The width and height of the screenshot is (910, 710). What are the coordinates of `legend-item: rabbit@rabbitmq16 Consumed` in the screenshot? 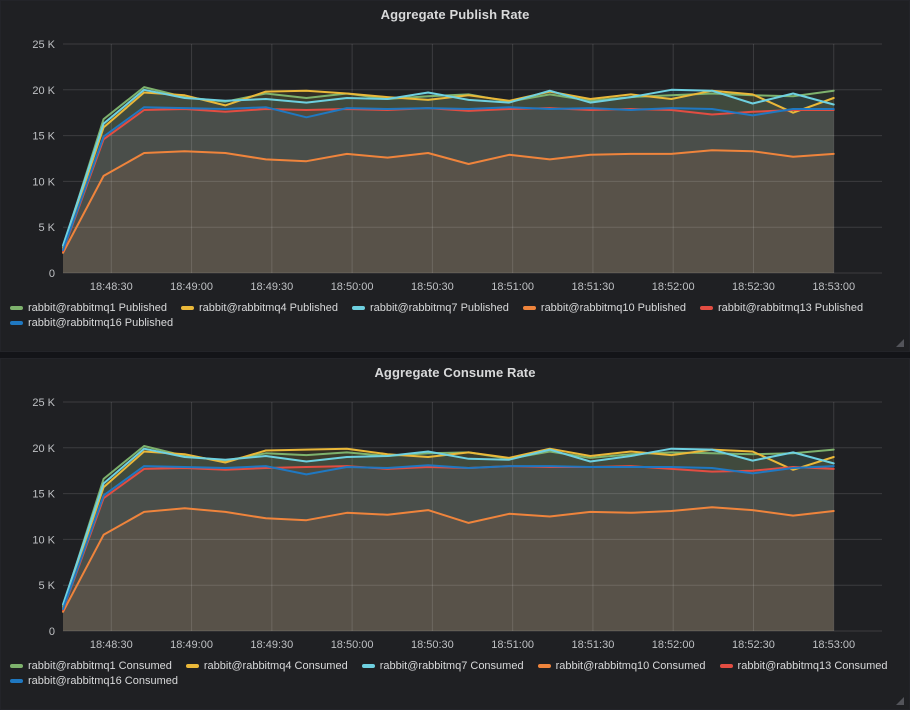 It's located at (94, 681).